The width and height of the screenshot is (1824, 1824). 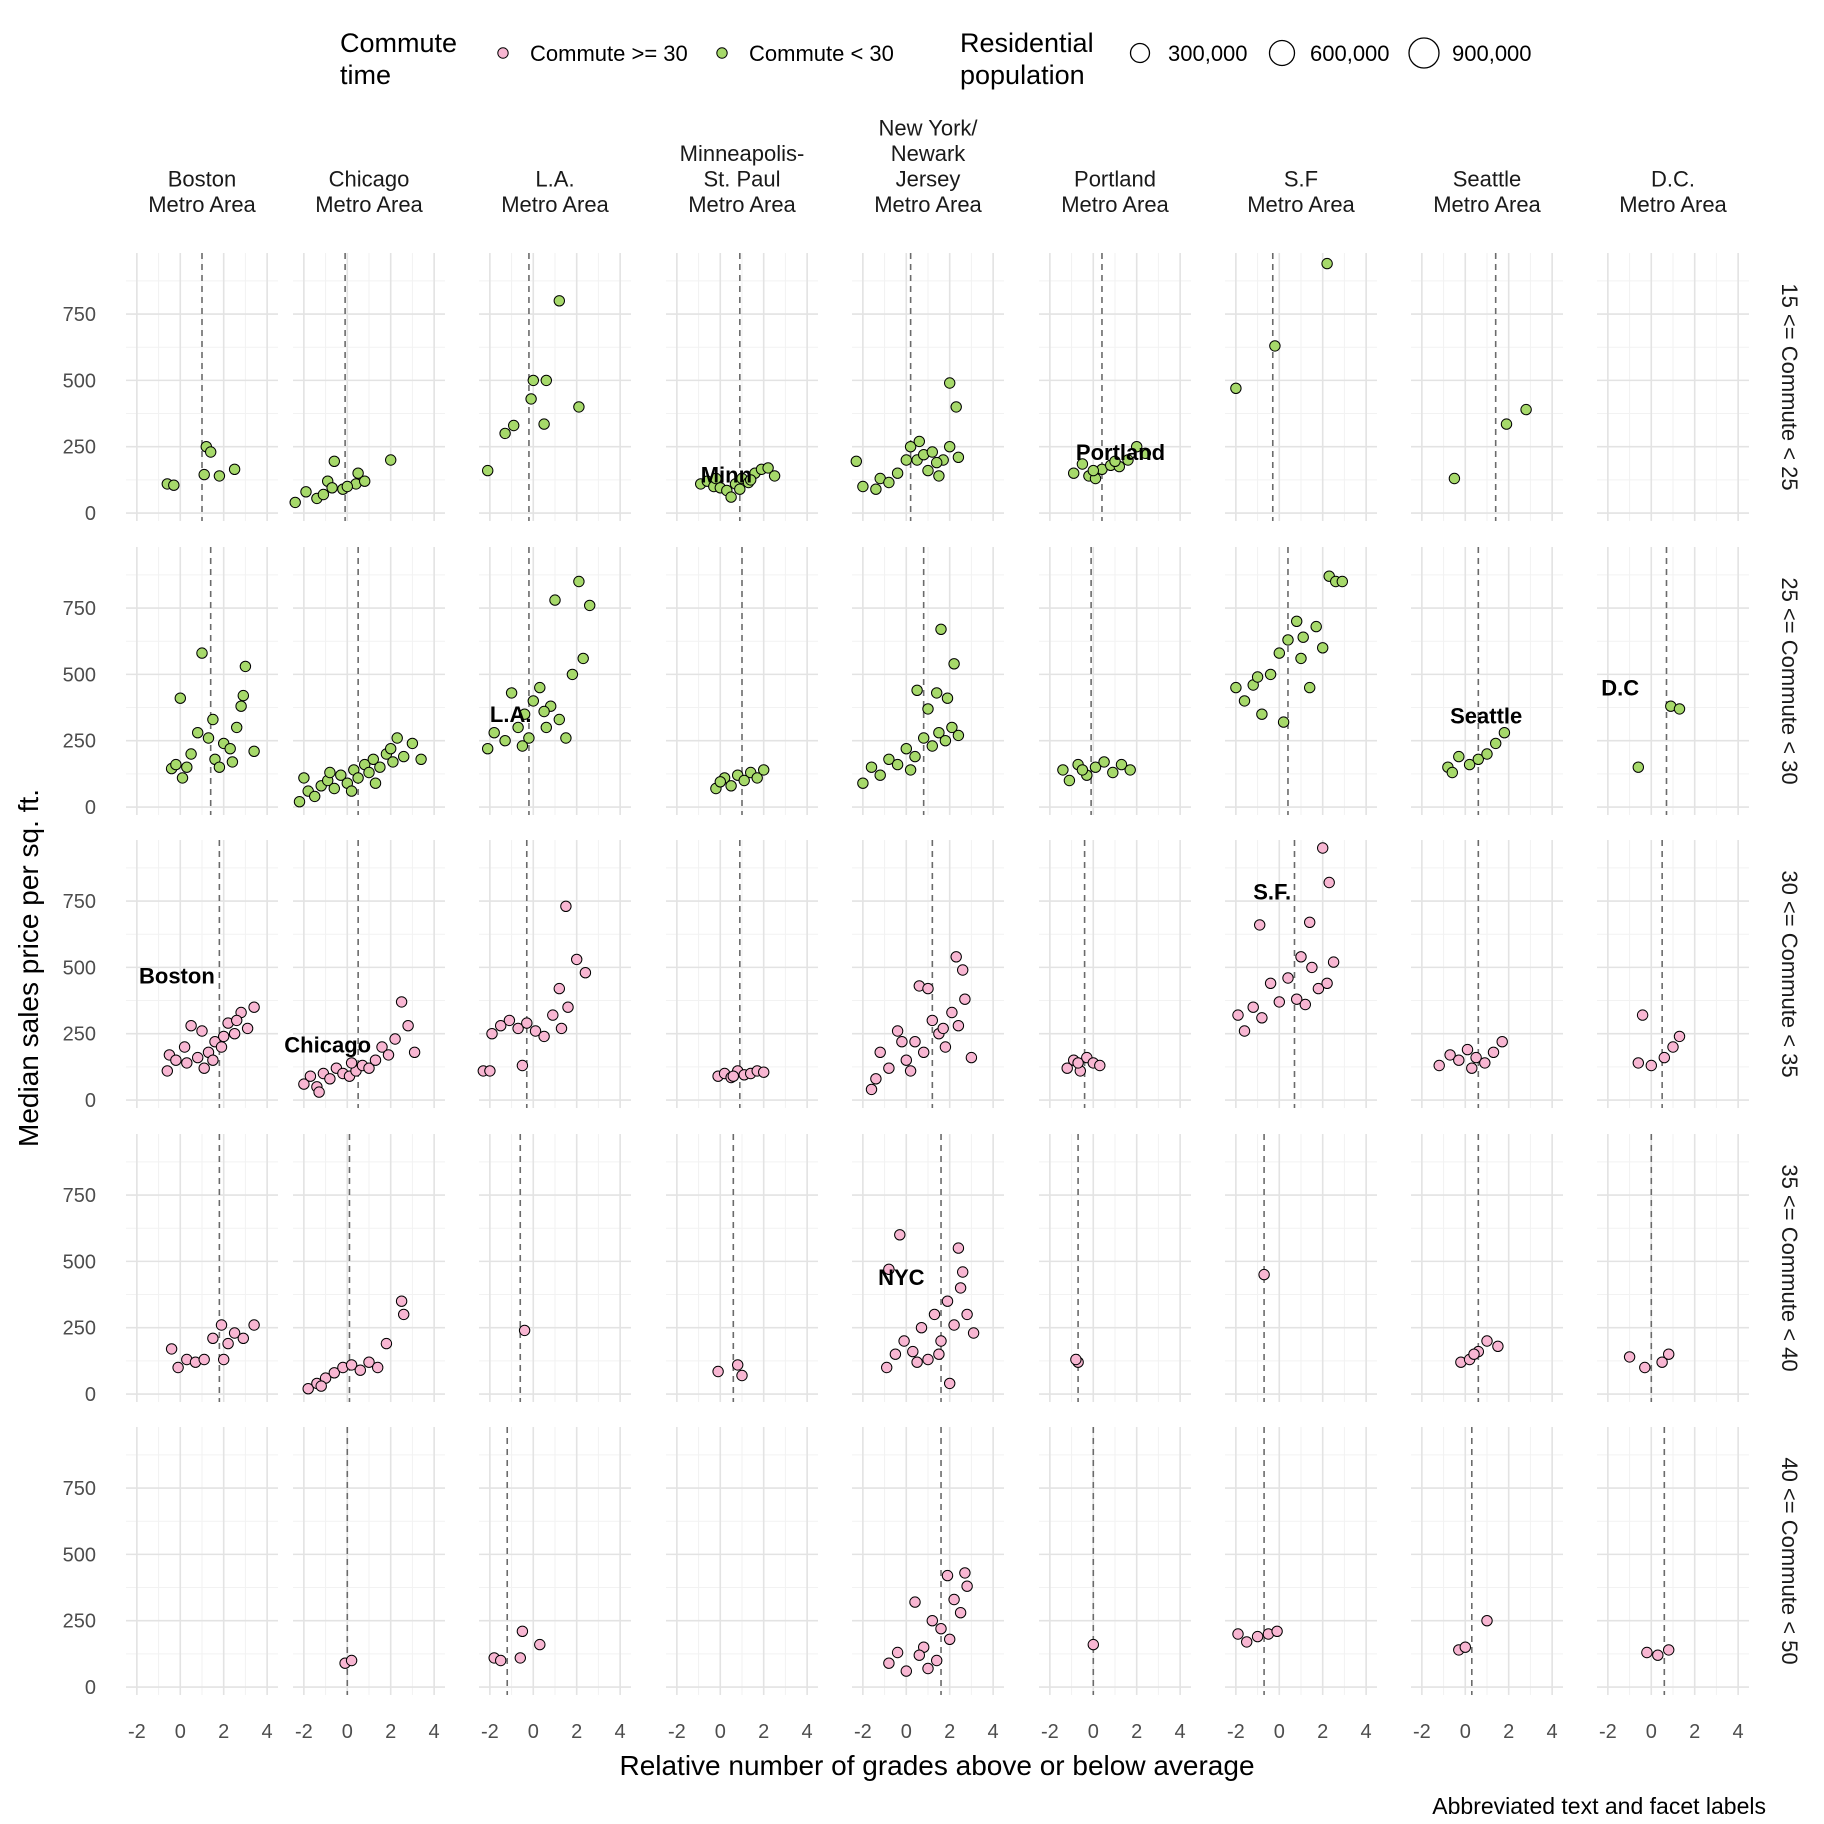 What do you see at coordinates (79, 1329) in the screenshot?
I see `y-tick-label: 250` at bounding box center [79, 1329].